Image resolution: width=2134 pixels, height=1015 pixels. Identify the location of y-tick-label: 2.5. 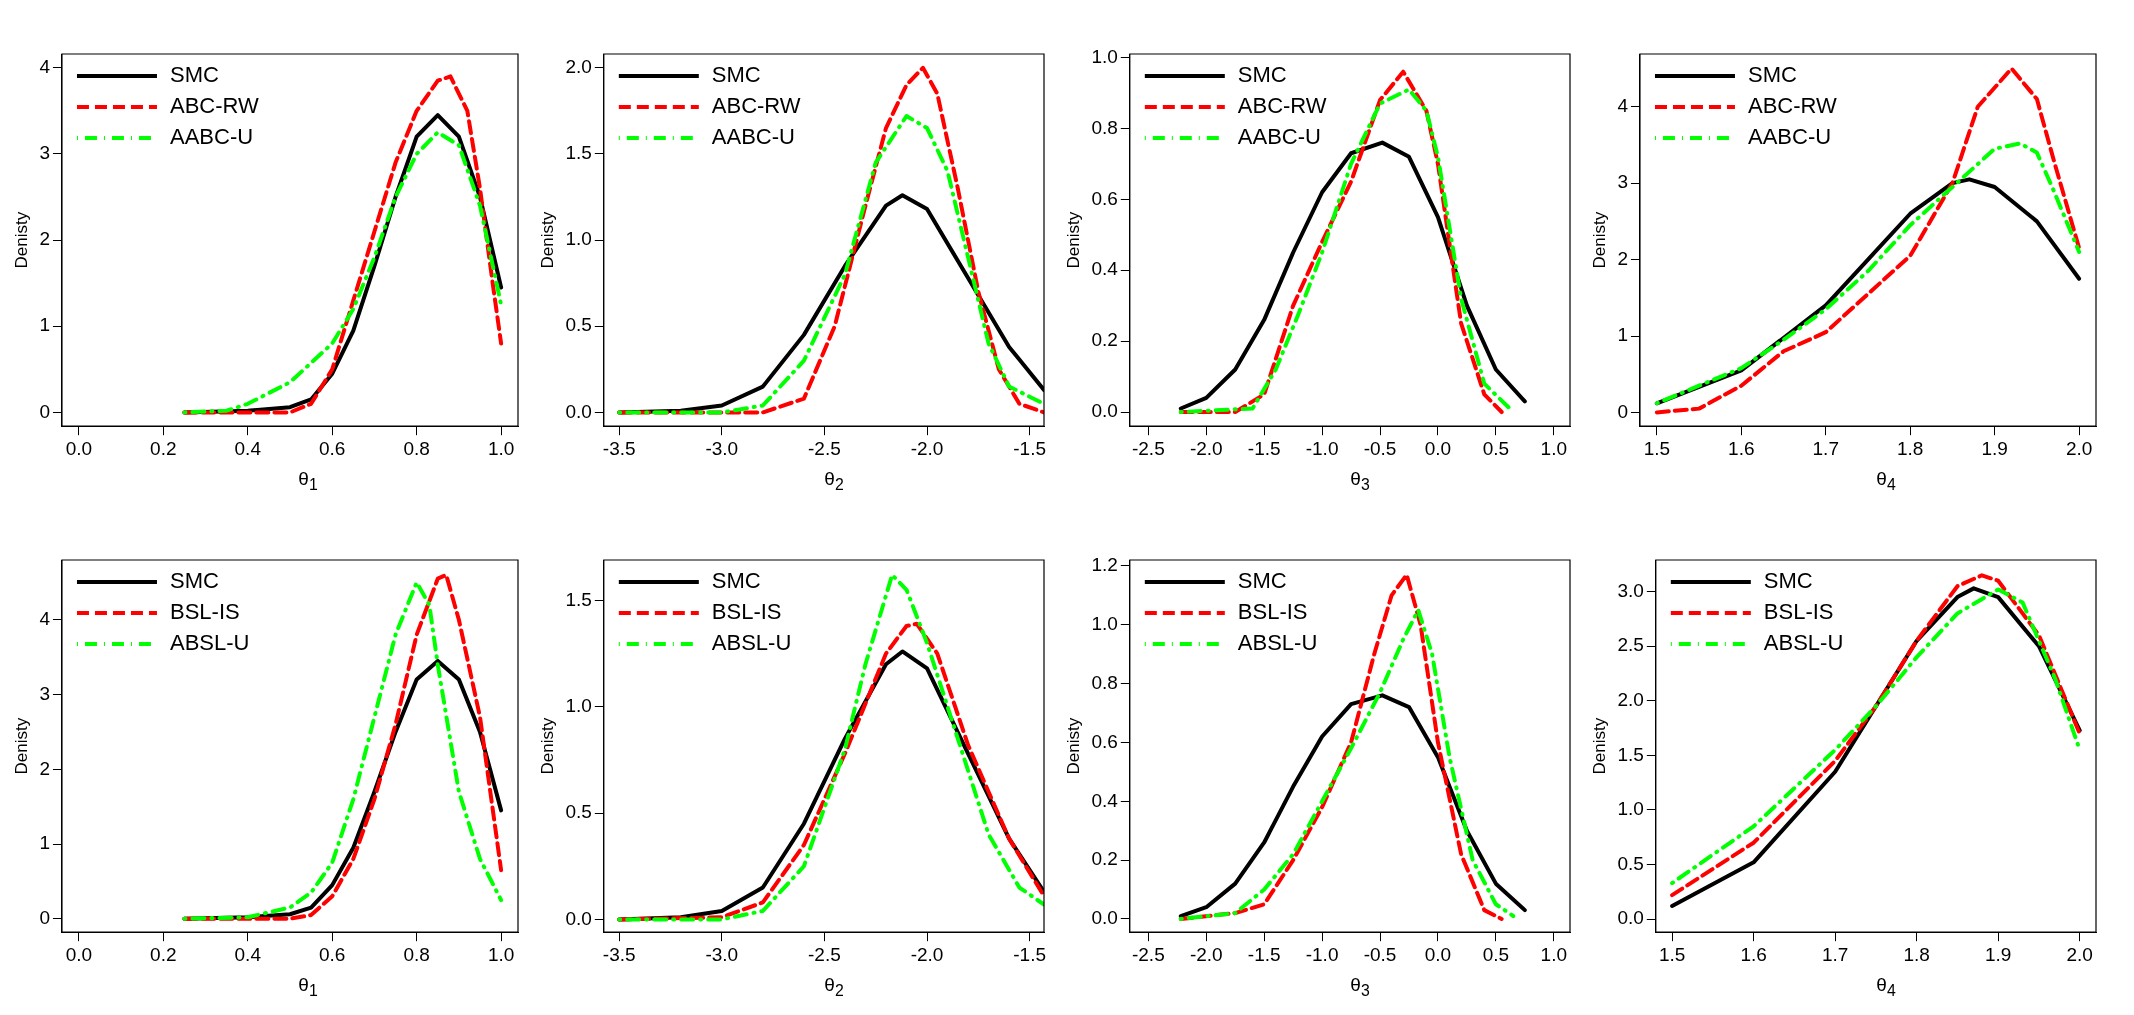
(1630, 645).